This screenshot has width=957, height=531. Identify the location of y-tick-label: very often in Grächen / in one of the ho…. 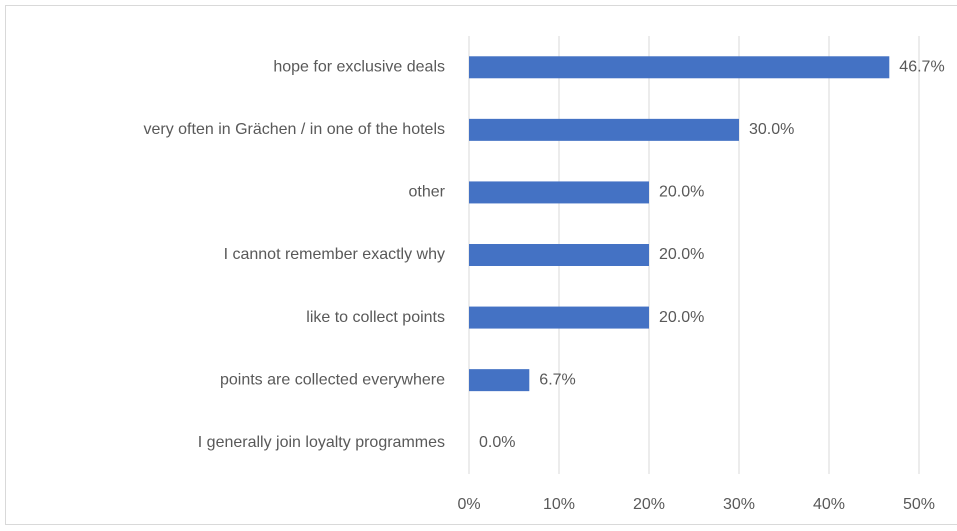
(294, 129).